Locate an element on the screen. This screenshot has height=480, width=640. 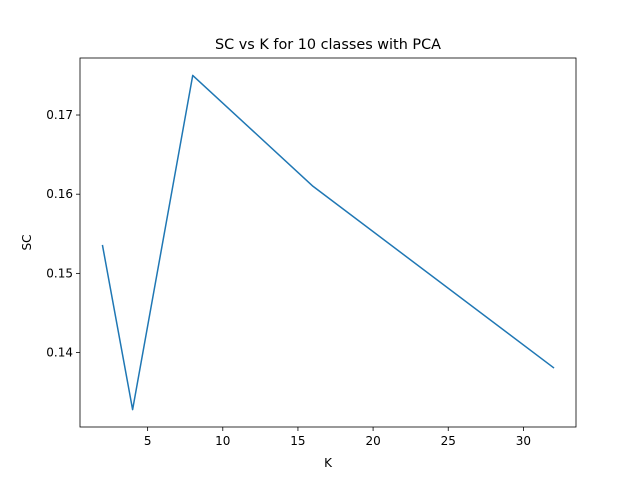
x-axis: 5 10 15 20 25 30 is located at coordinates (337, 437).